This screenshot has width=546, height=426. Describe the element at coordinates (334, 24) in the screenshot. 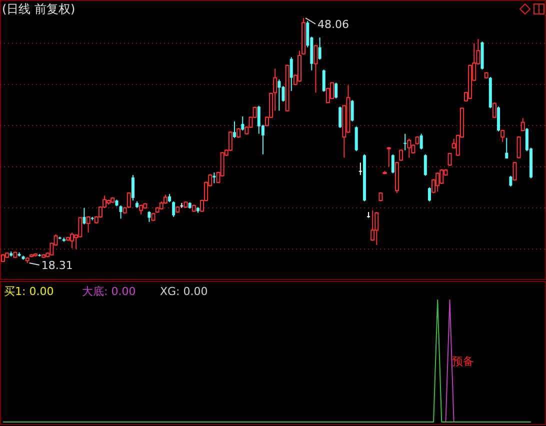

I see `annotation: 48.06` at that location.